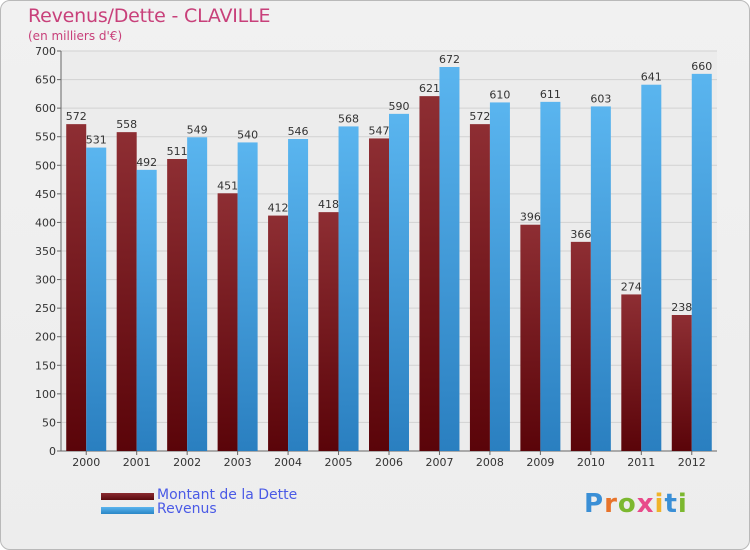 Image resolution: width=750 pixels, height=550 pixels. I want to click on logo-letter: P, so click(594, 504).